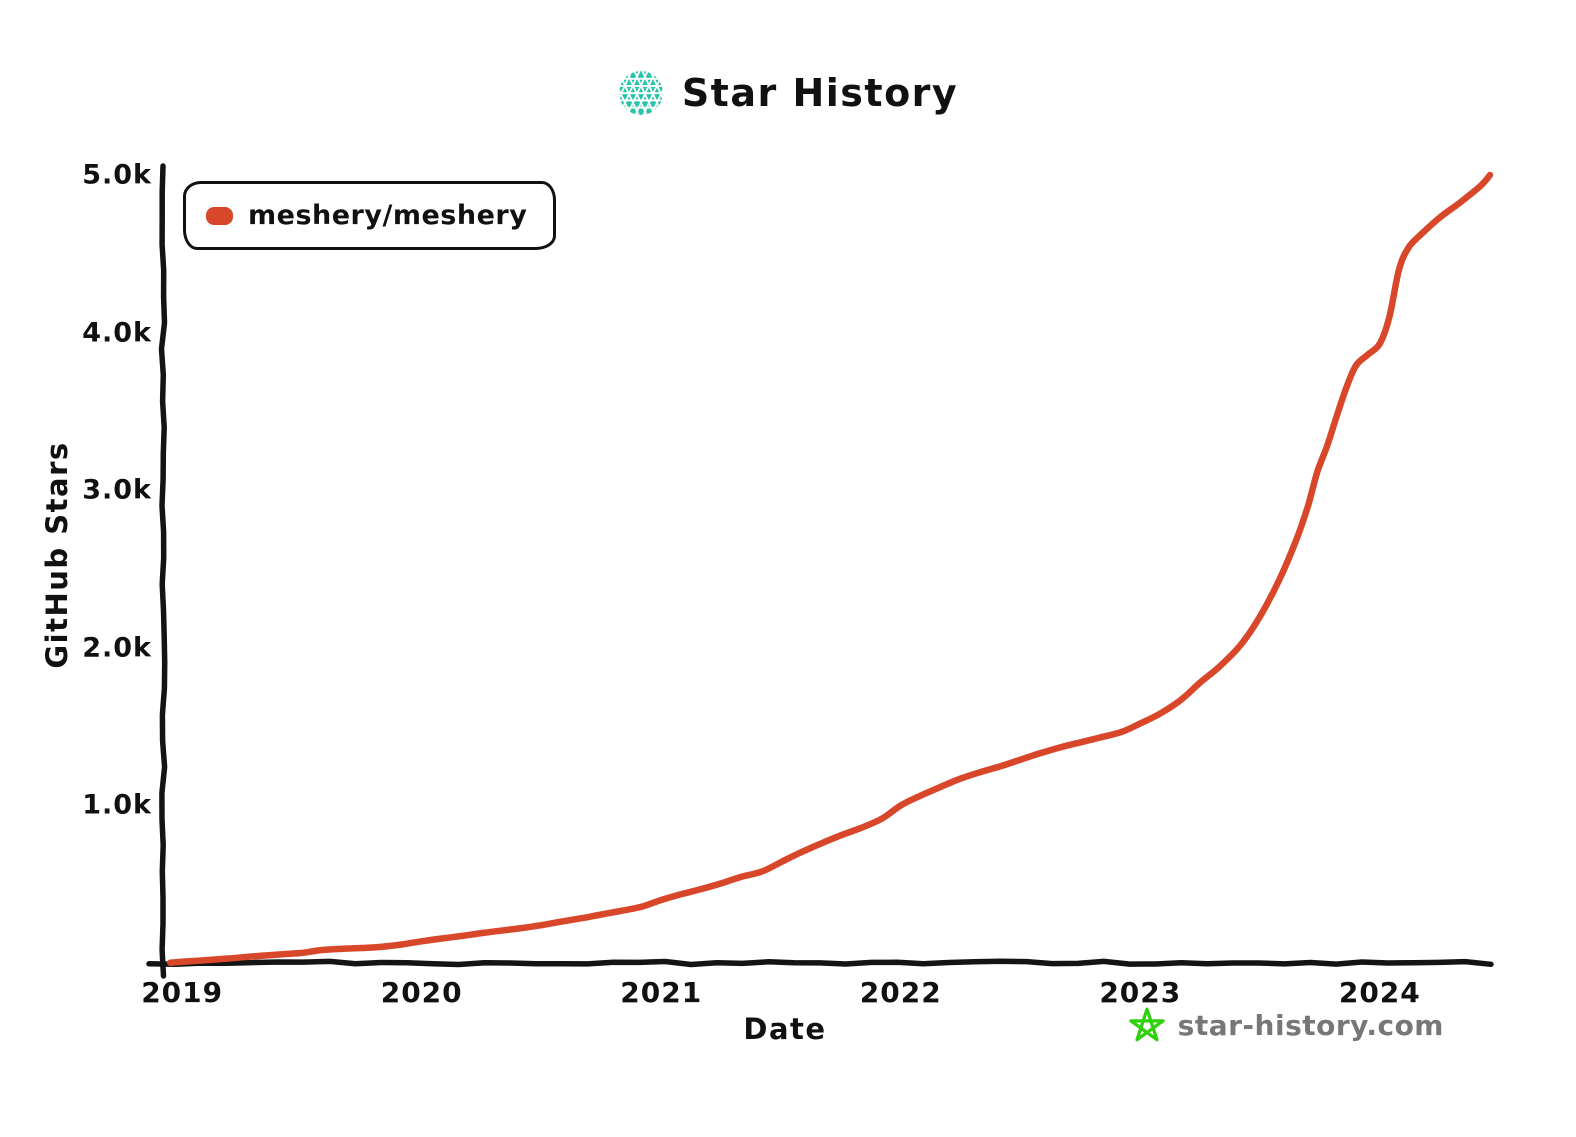 The image size is (1576, 1137). I want to click on star-history-logo-icon, so click(641, 93).